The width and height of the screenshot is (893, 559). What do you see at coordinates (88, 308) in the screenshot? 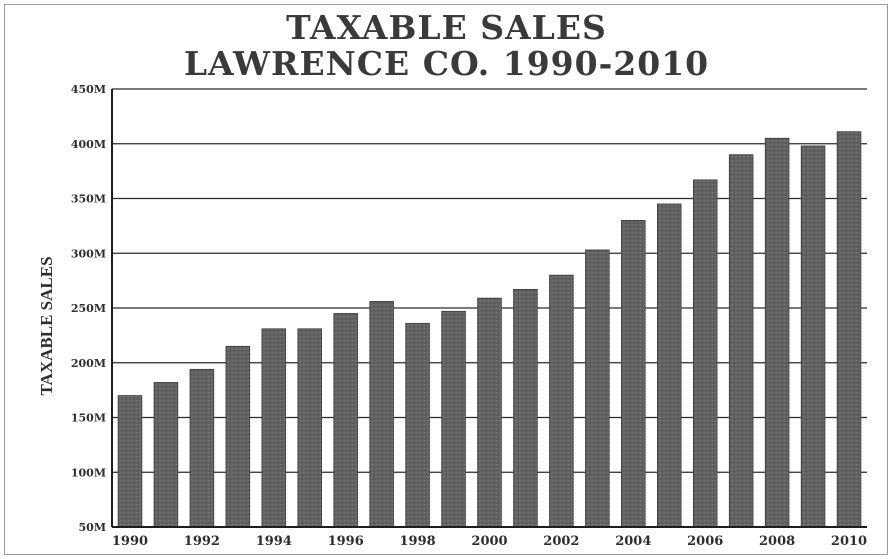
I see `y-tick-label: 250M` at bounding box center [88, 308].